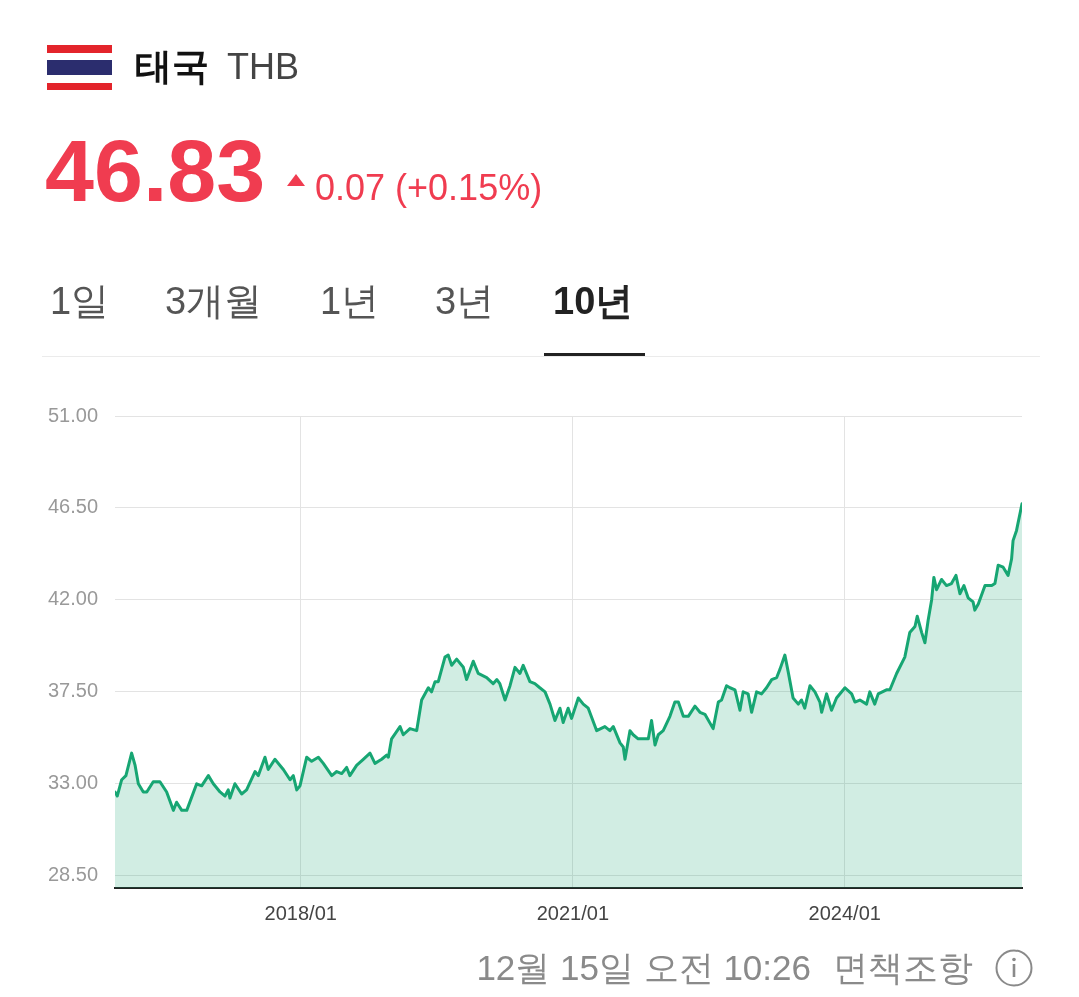  What do you see at coordinates (73, 782) in the screenshot?
I see `y-tick-label: 33.00` at bounding box center [73, 782].